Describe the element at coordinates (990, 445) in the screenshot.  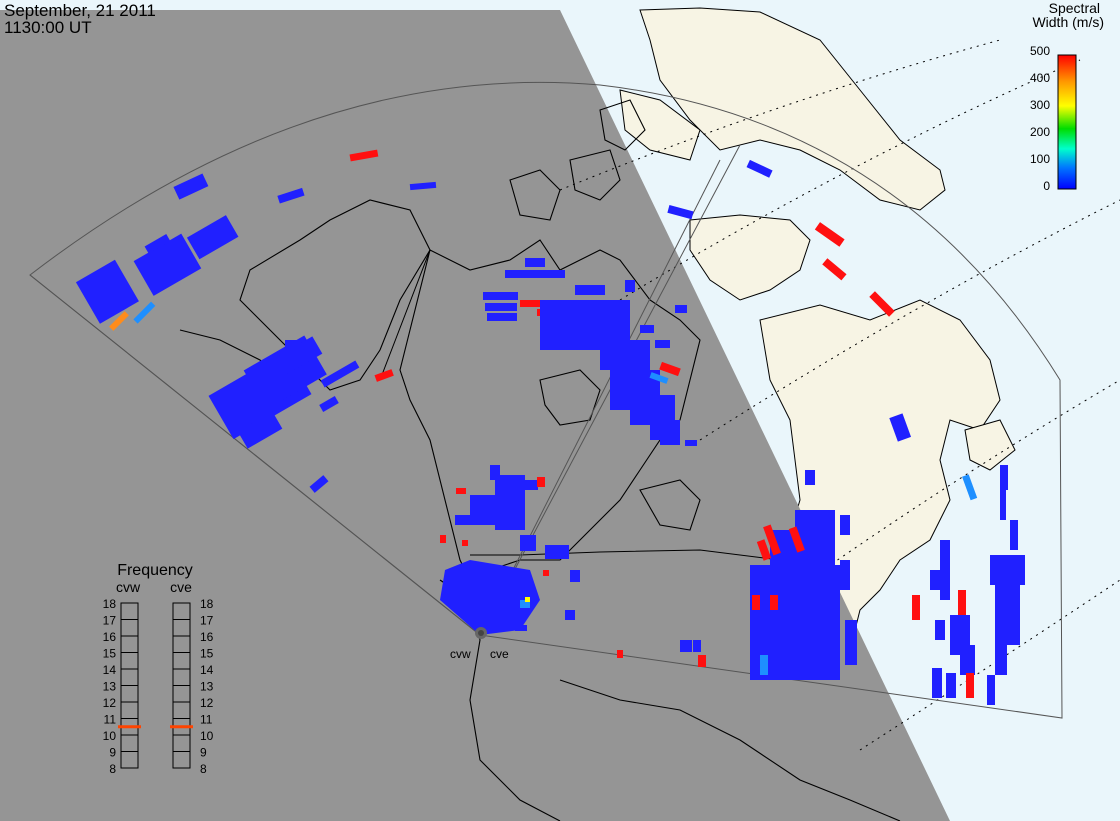
I see `newfoundland-landmass` at that location.